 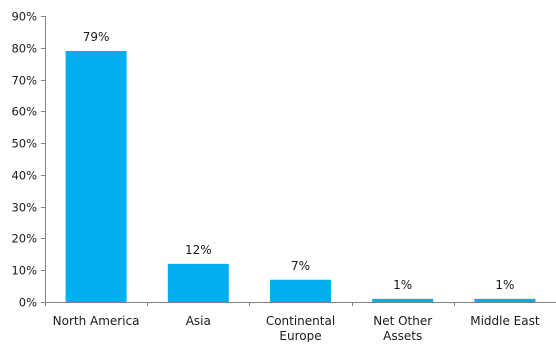 What do you see at coordinates (505, 321) in the screenshot?
I see `x-category-label: Middle East` at bounding box center [505, 321].